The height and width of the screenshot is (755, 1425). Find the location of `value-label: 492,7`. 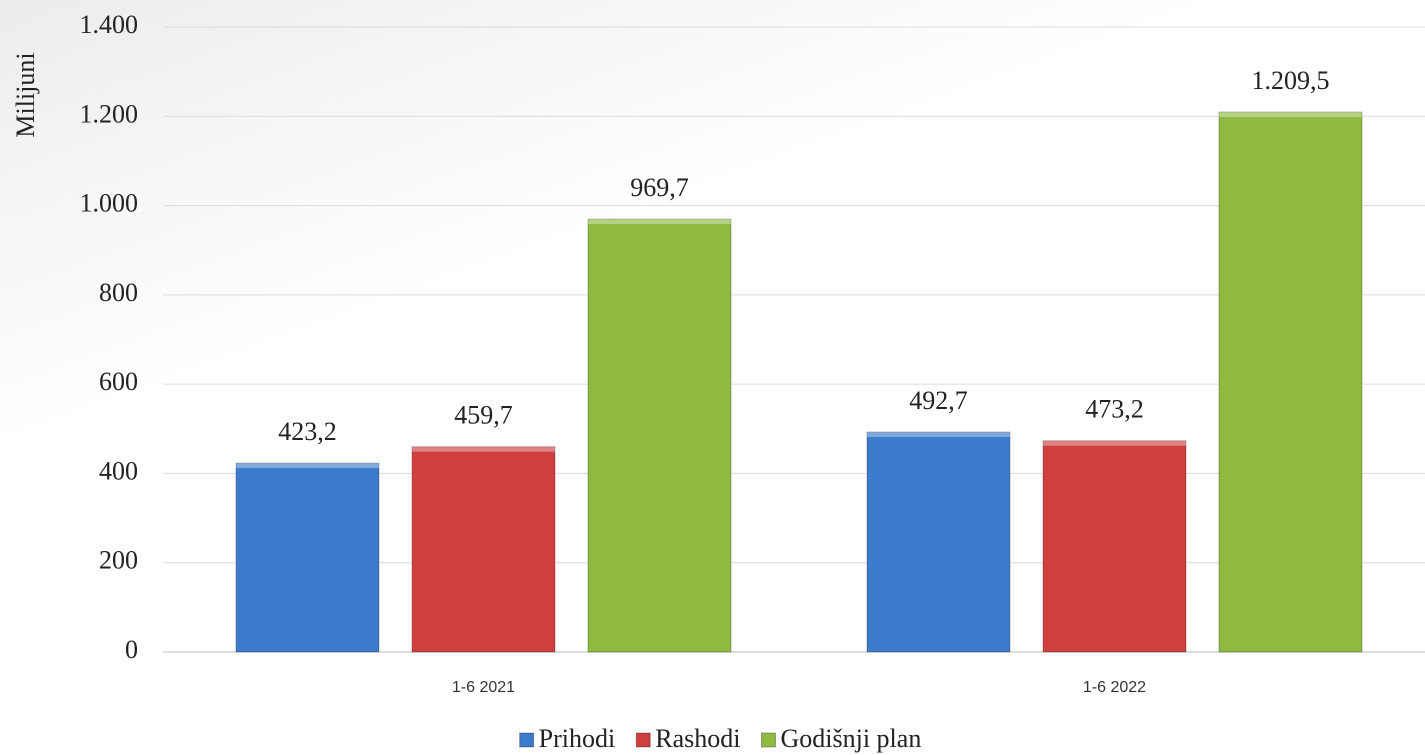

value-label: 492,7 is located at coordinates (938, 400).